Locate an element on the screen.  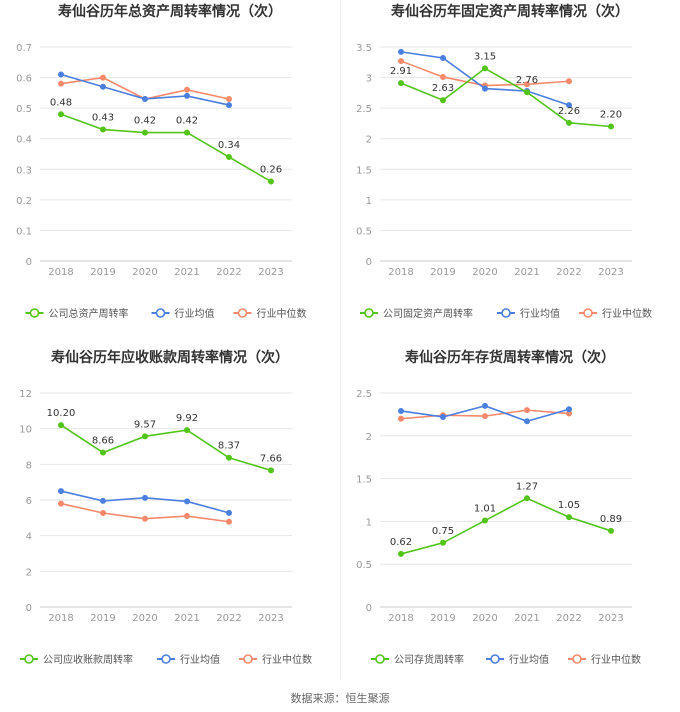
y-tick-label: 0.2 is located at coordinates (24, 201).